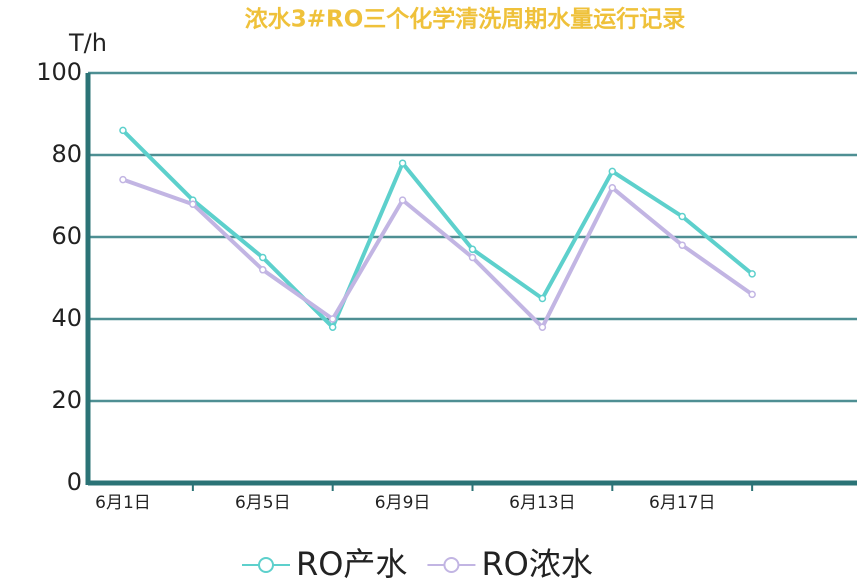 The image size is (867, 587). Describe the element at coordinates (74, 482) in the screenshot. I see `y-tick-label: 0` at that location.